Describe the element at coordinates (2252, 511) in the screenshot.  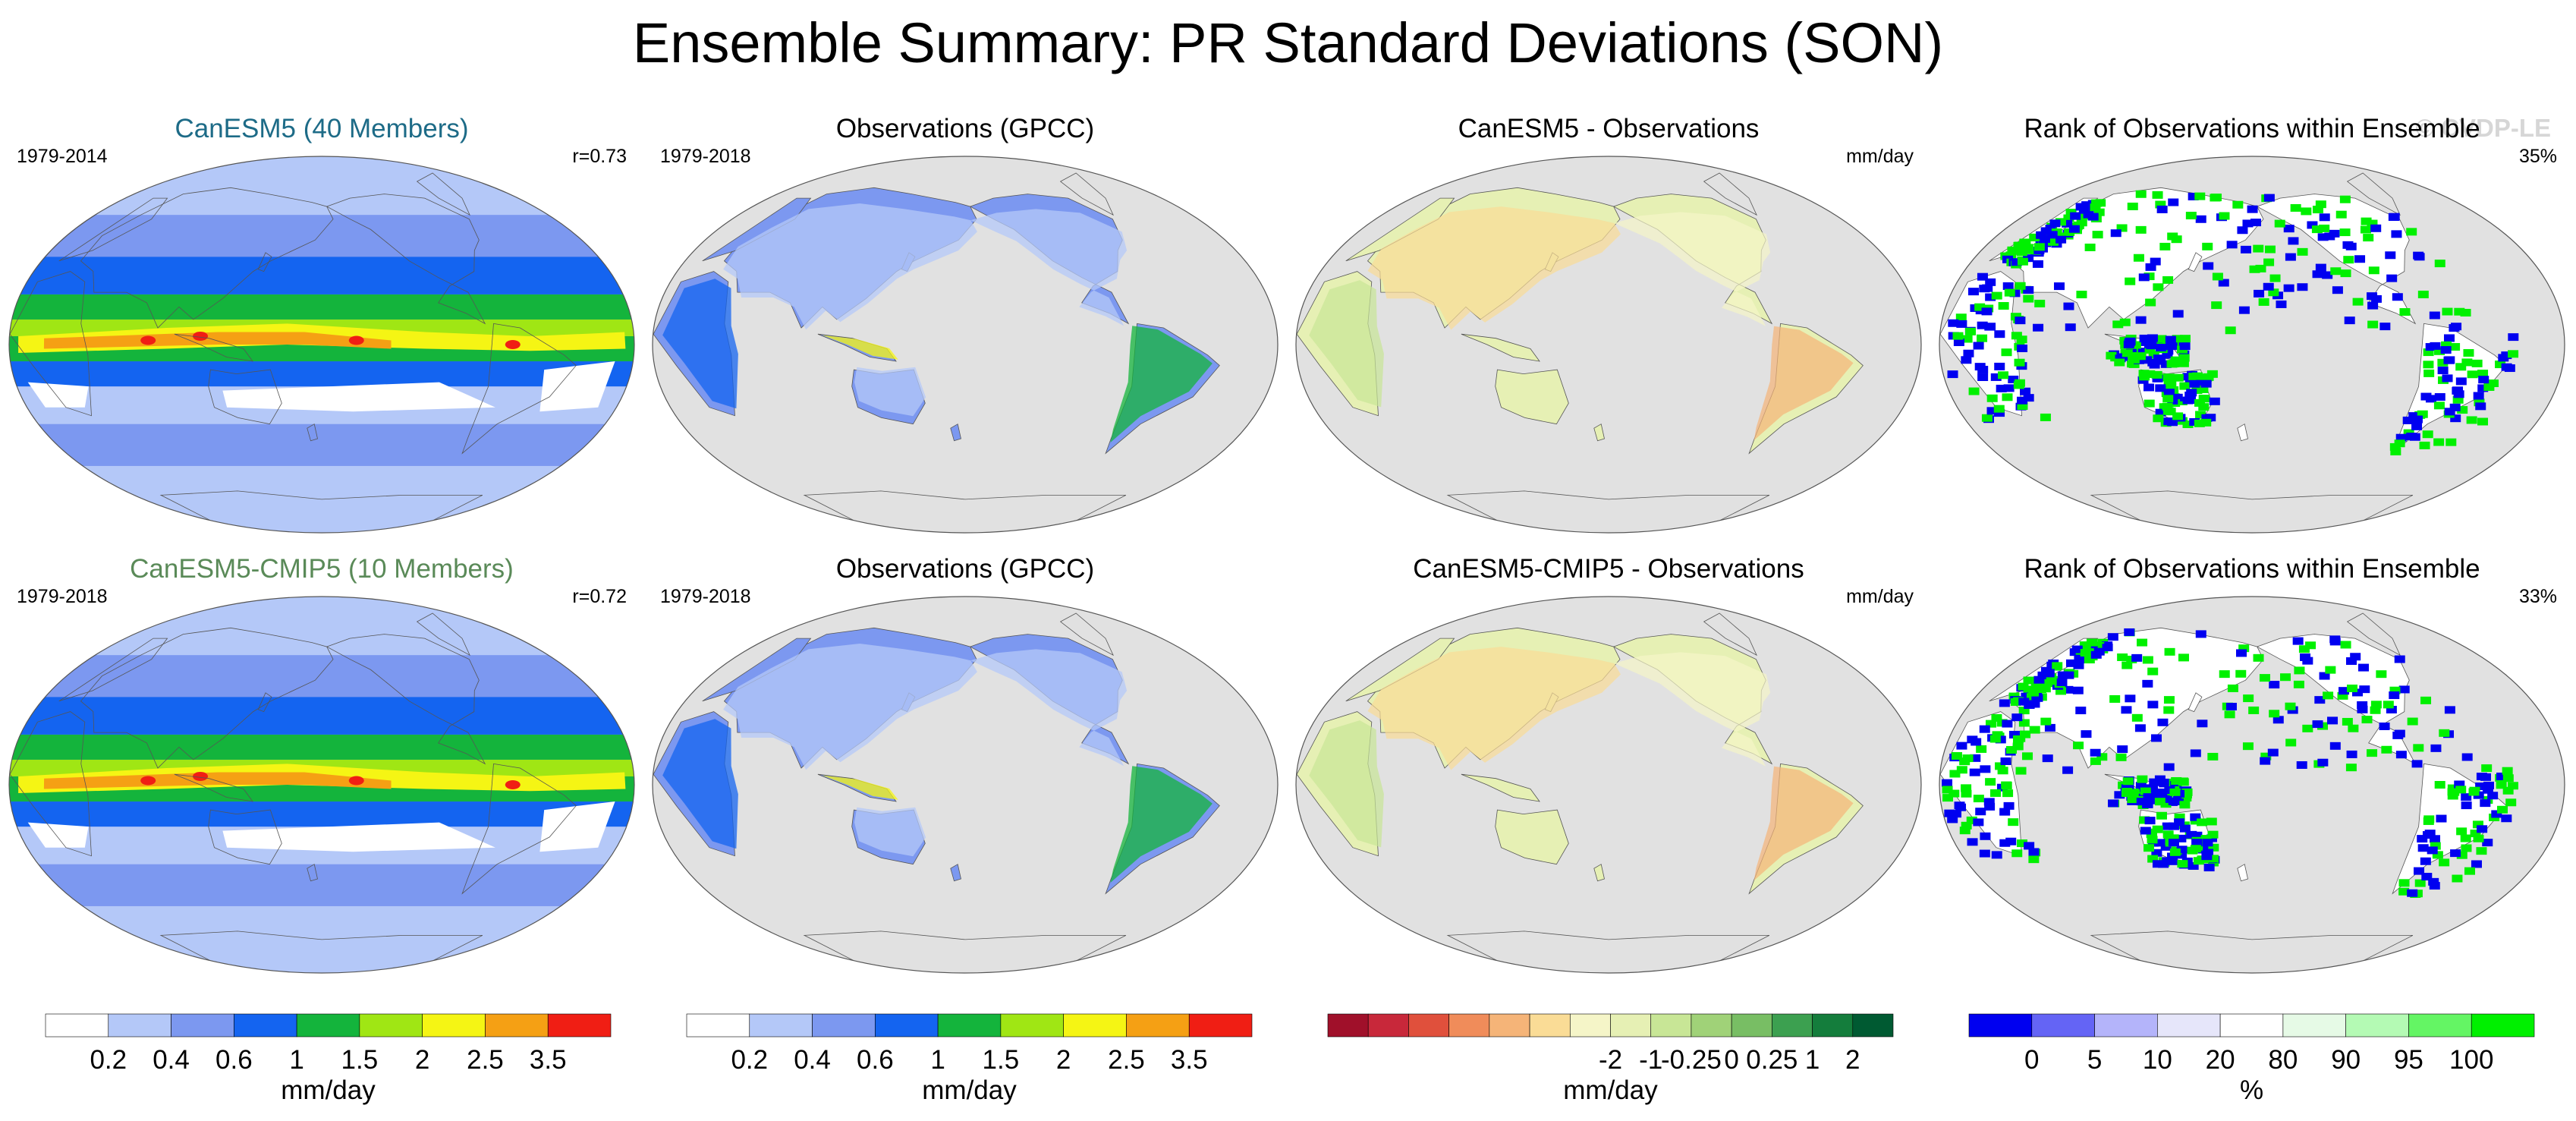
I see `land-antarctica` at that location.